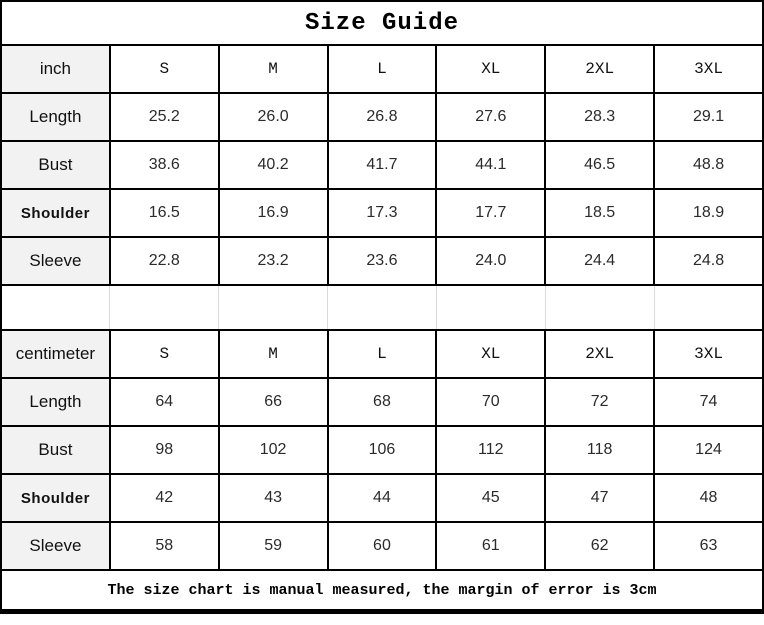 The width and height of the screenshot is (764, 625). I want to click on value-cell: 18.5, so click(600, 213).